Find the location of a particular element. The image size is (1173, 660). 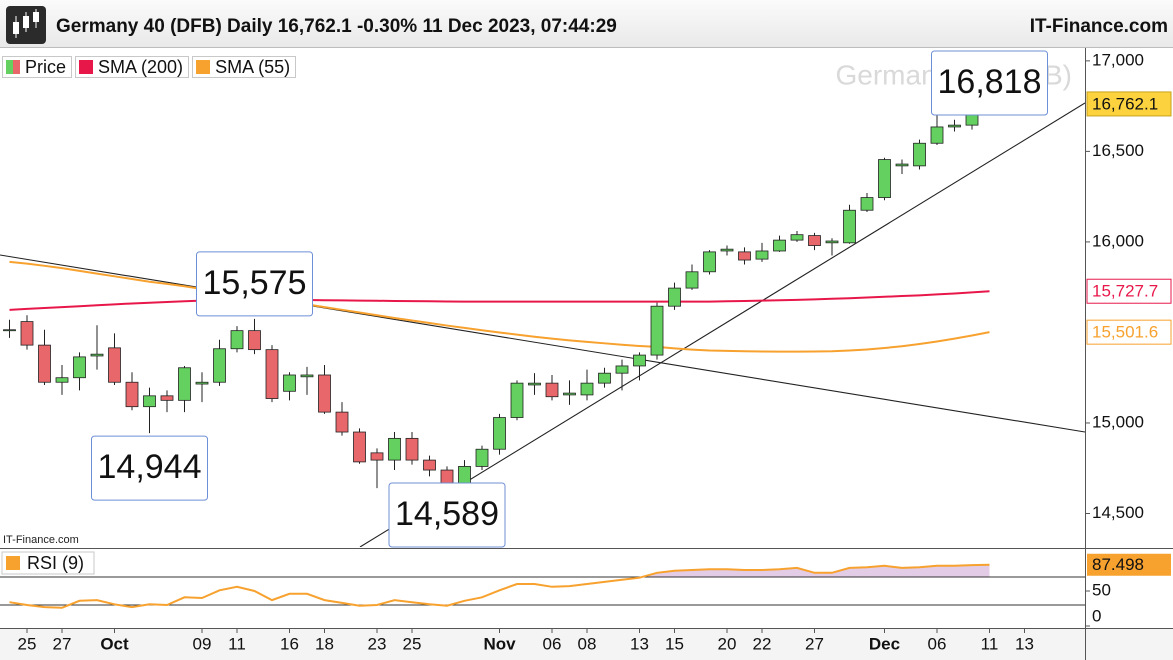

rsi-legend-box is located at coordinates (48, 563).